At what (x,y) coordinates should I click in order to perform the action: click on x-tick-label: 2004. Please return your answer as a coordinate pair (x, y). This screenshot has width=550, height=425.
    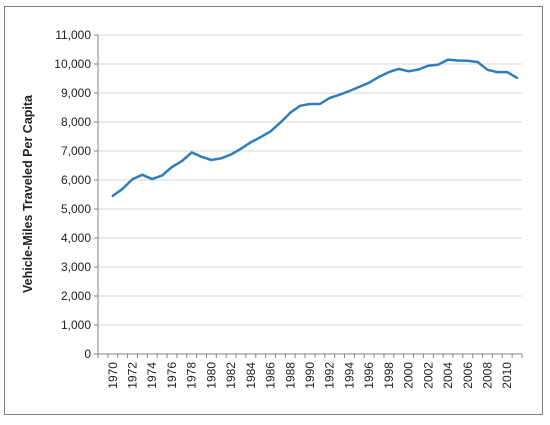
    Looking at the image, I should click on (448, 375).